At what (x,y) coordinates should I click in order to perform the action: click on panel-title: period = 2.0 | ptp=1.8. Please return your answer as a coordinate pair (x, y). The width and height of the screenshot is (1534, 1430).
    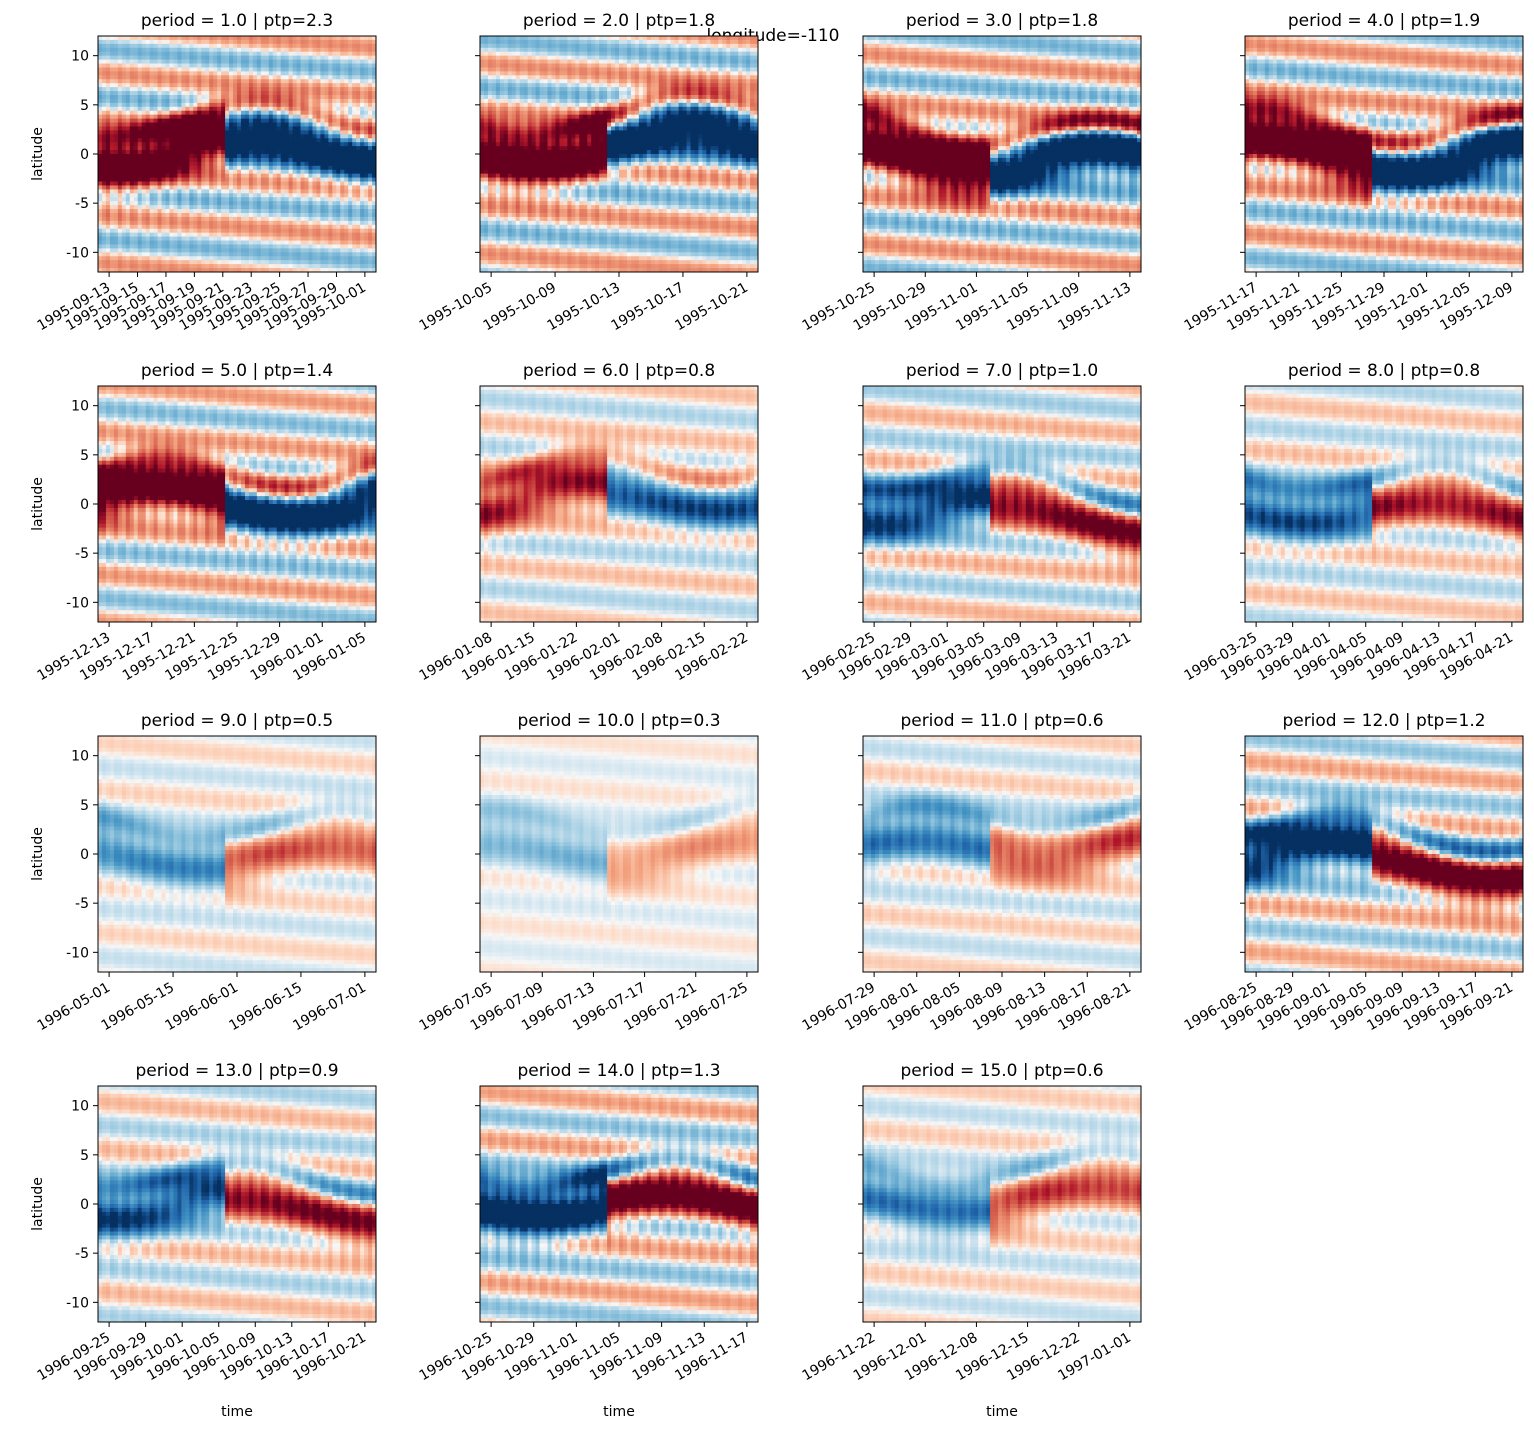
    Looking at the image, I should click on (619, 21).